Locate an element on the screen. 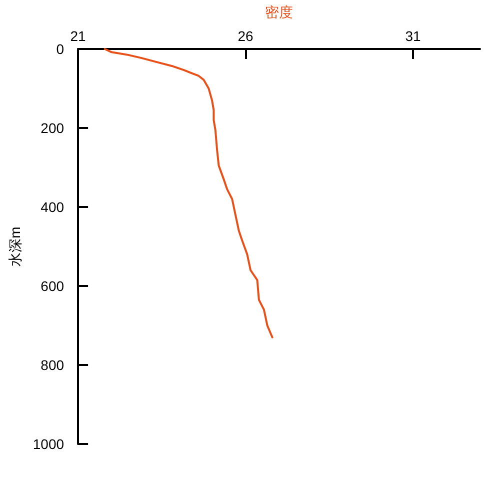  x-tick-label: 31 is located at coordinates (413, 36).